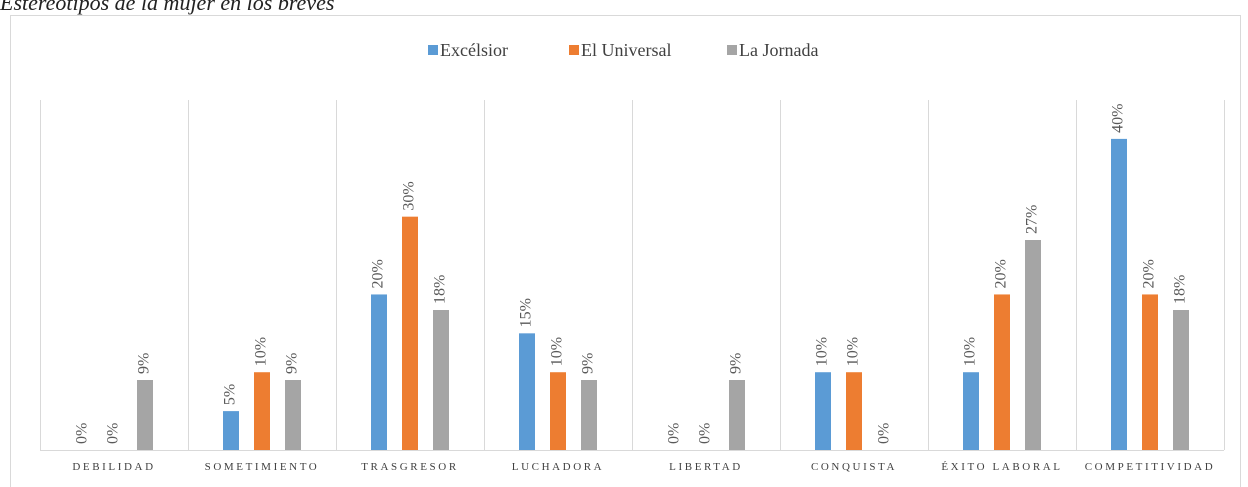 This screenshot has width=1248, height=487. I want to click on data-label: 5%, so click(230, 394).